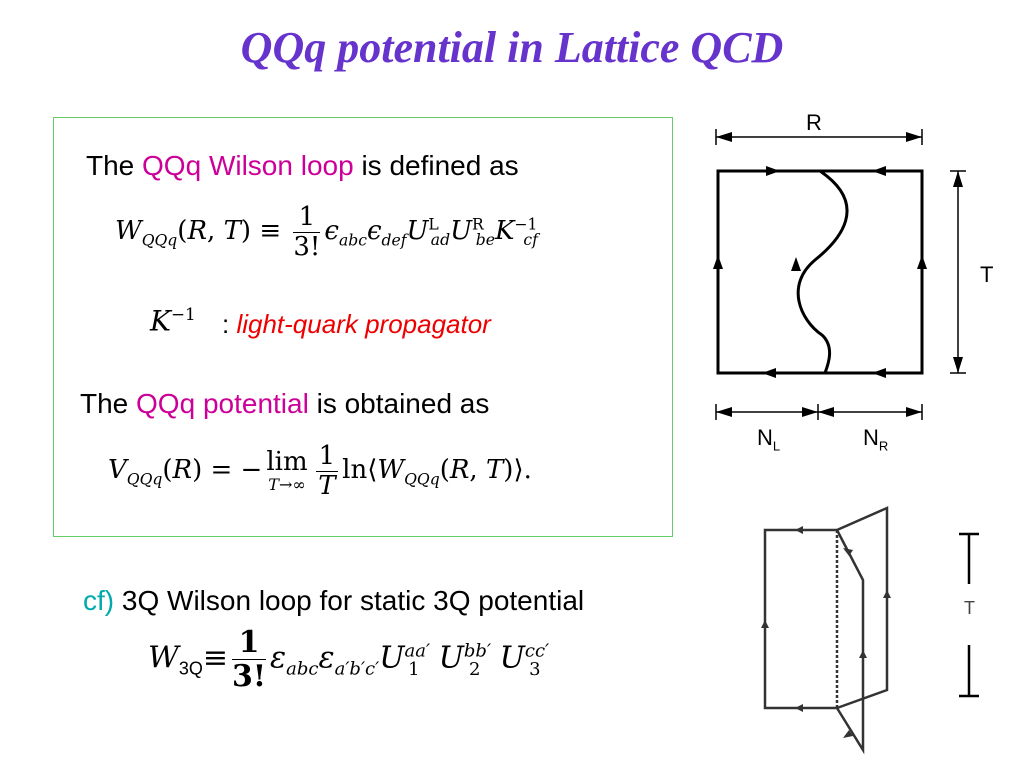 This screenshot has width=1024, height=768. I want to click on wilson-loop-equation: WQQq(R, T) ≡ 1 3! ϵabcϵdefULadURbeK−1cf, so click(326, 232).